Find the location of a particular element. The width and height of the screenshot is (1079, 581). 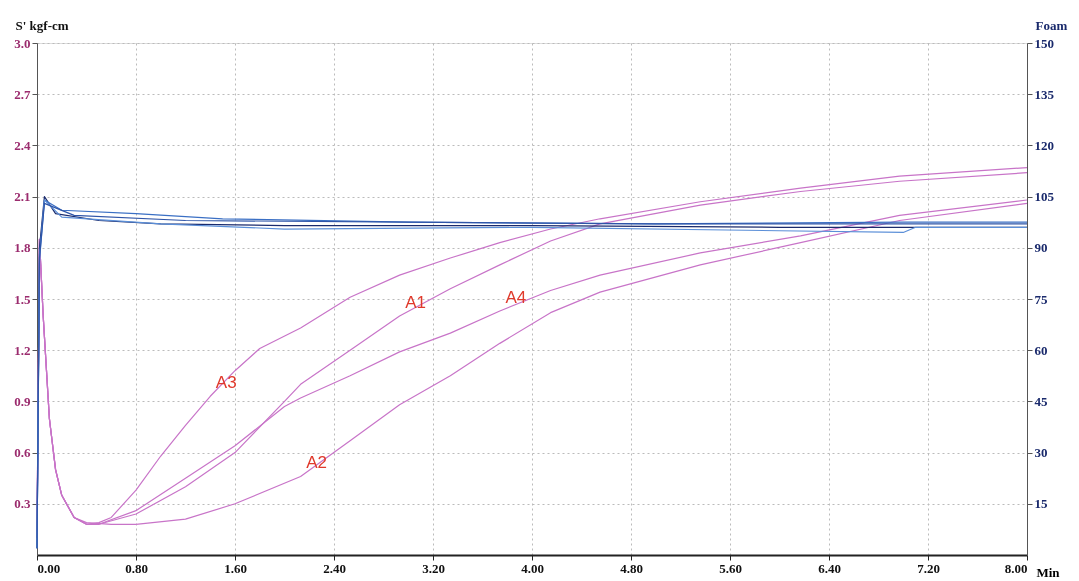

y-axis-title: S' kgf-cm is located at coordinates (42, 25).